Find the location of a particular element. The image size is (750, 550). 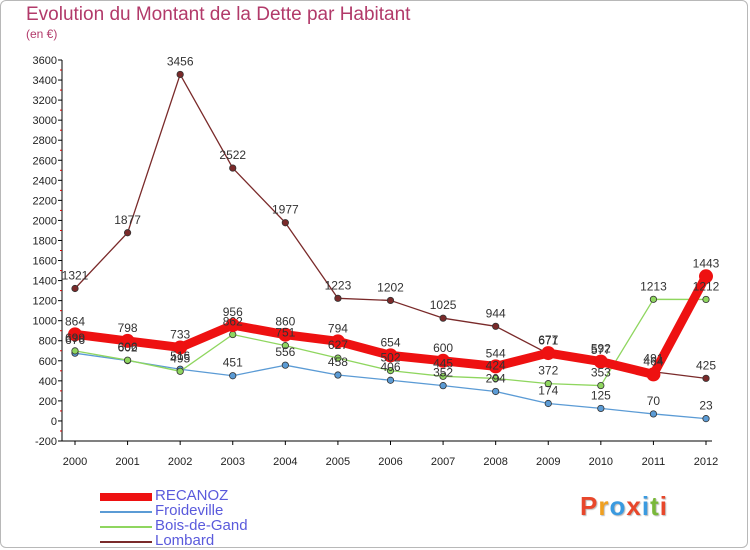

x-tick-label: 2001 is located at coordinates (127, 462).